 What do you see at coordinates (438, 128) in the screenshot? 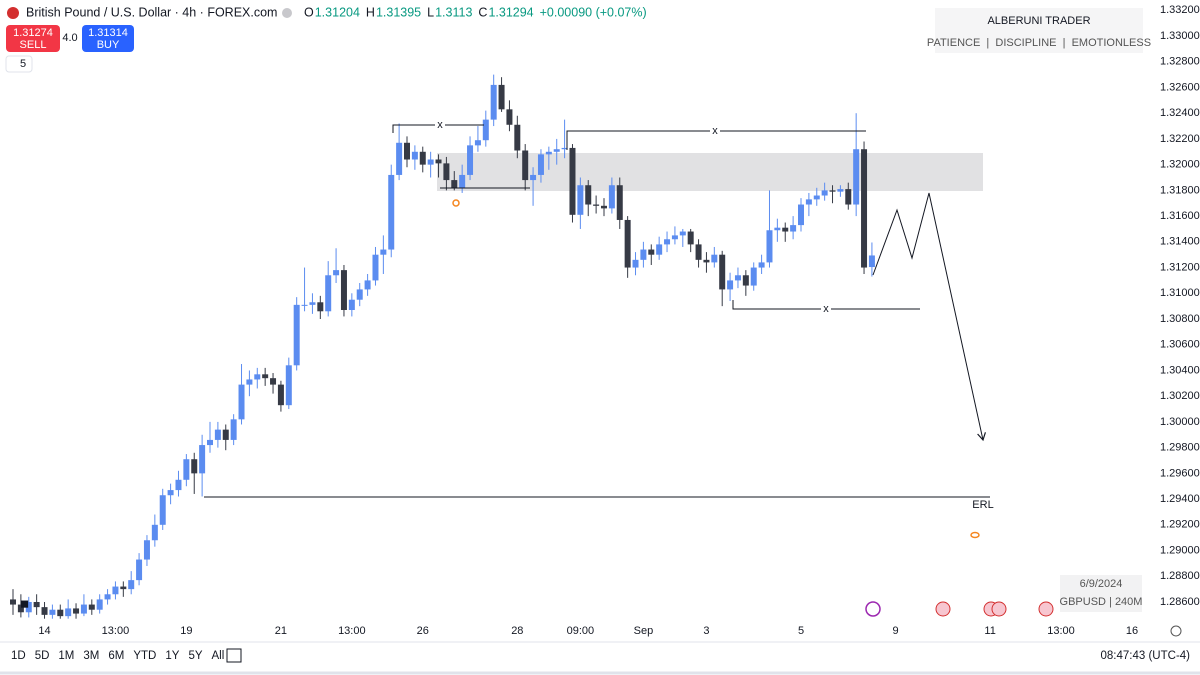
I see `liquidity-line` at bounding box center [438, 128].